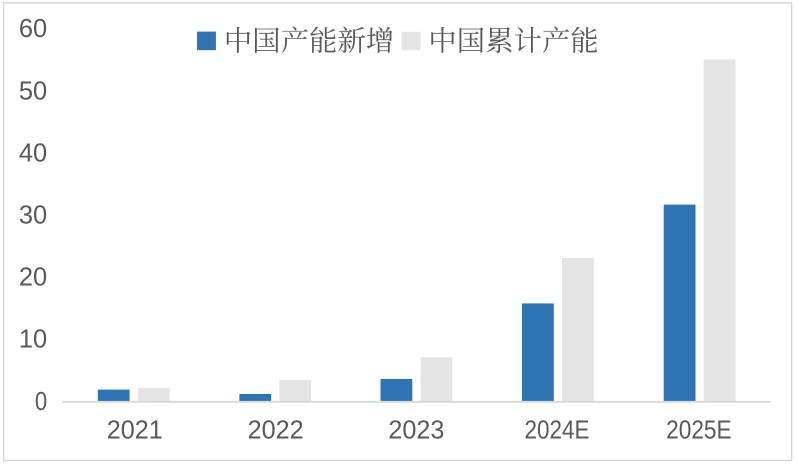 This screenshot has width=798, height=471. What do you see at coordinates (135, 429) in the screenshot?
I see `svg-text: 2021` at bounding box center [135, 429].